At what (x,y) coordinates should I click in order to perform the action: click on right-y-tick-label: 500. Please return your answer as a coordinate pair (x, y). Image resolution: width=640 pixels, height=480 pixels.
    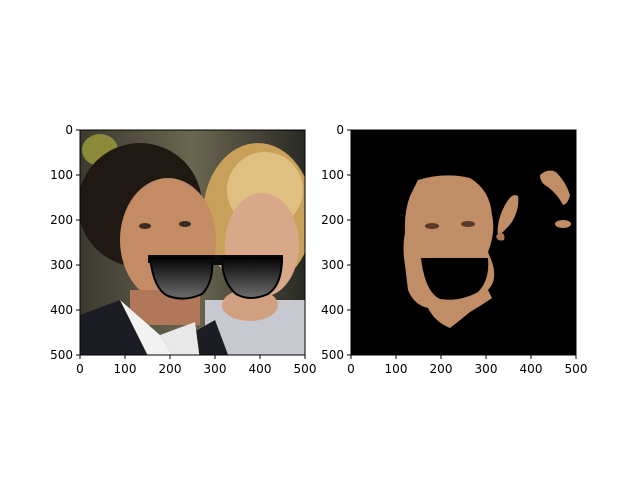
    Looking at the image, I should click on (332, 355).